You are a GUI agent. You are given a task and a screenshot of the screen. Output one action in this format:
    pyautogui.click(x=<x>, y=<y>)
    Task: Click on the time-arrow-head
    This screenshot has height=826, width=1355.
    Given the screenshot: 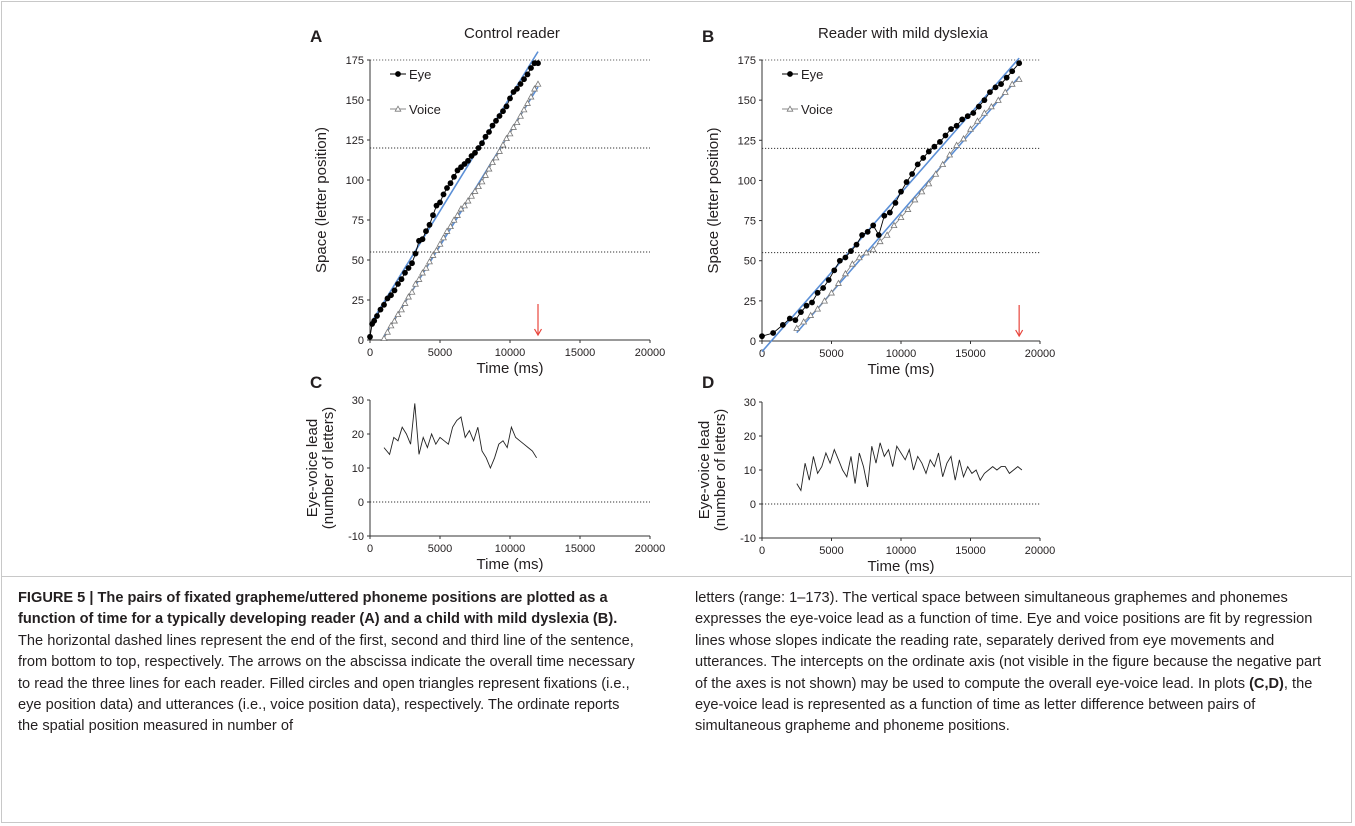 What is the action you would take?
    pyautogui.click(x=538, y=332)
    